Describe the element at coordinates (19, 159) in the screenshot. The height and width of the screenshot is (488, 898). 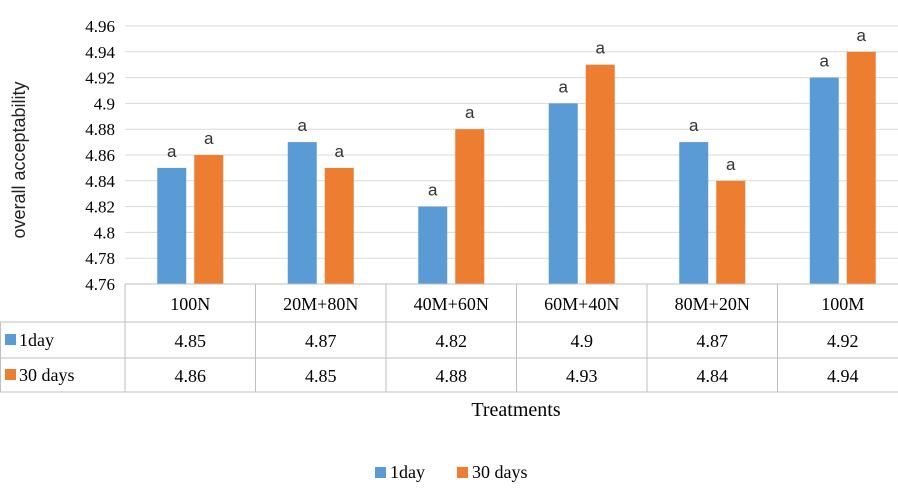
I see `y-axis-label: overall acceptability` at that location.